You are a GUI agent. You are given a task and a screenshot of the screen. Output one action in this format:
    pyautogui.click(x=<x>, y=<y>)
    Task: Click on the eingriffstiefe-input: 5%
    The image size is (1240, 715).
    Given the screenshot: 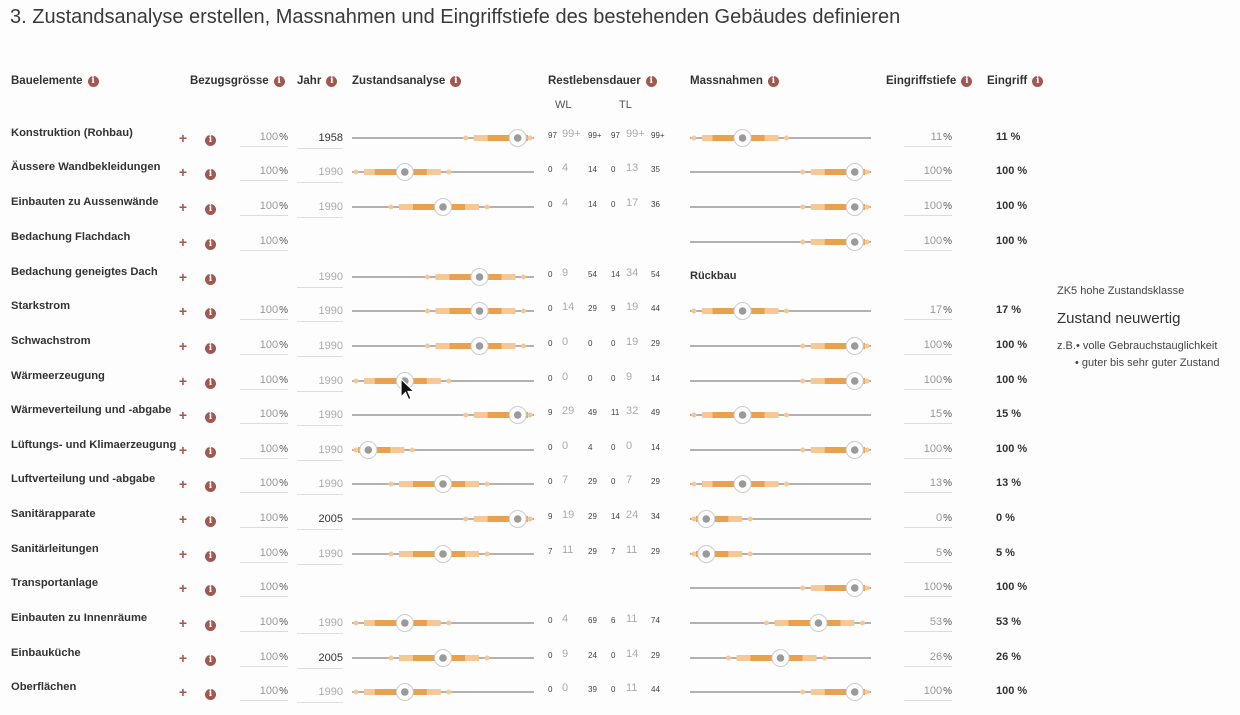 What is the action you would take?
    pyautogui.click(x=928, y=554)
    